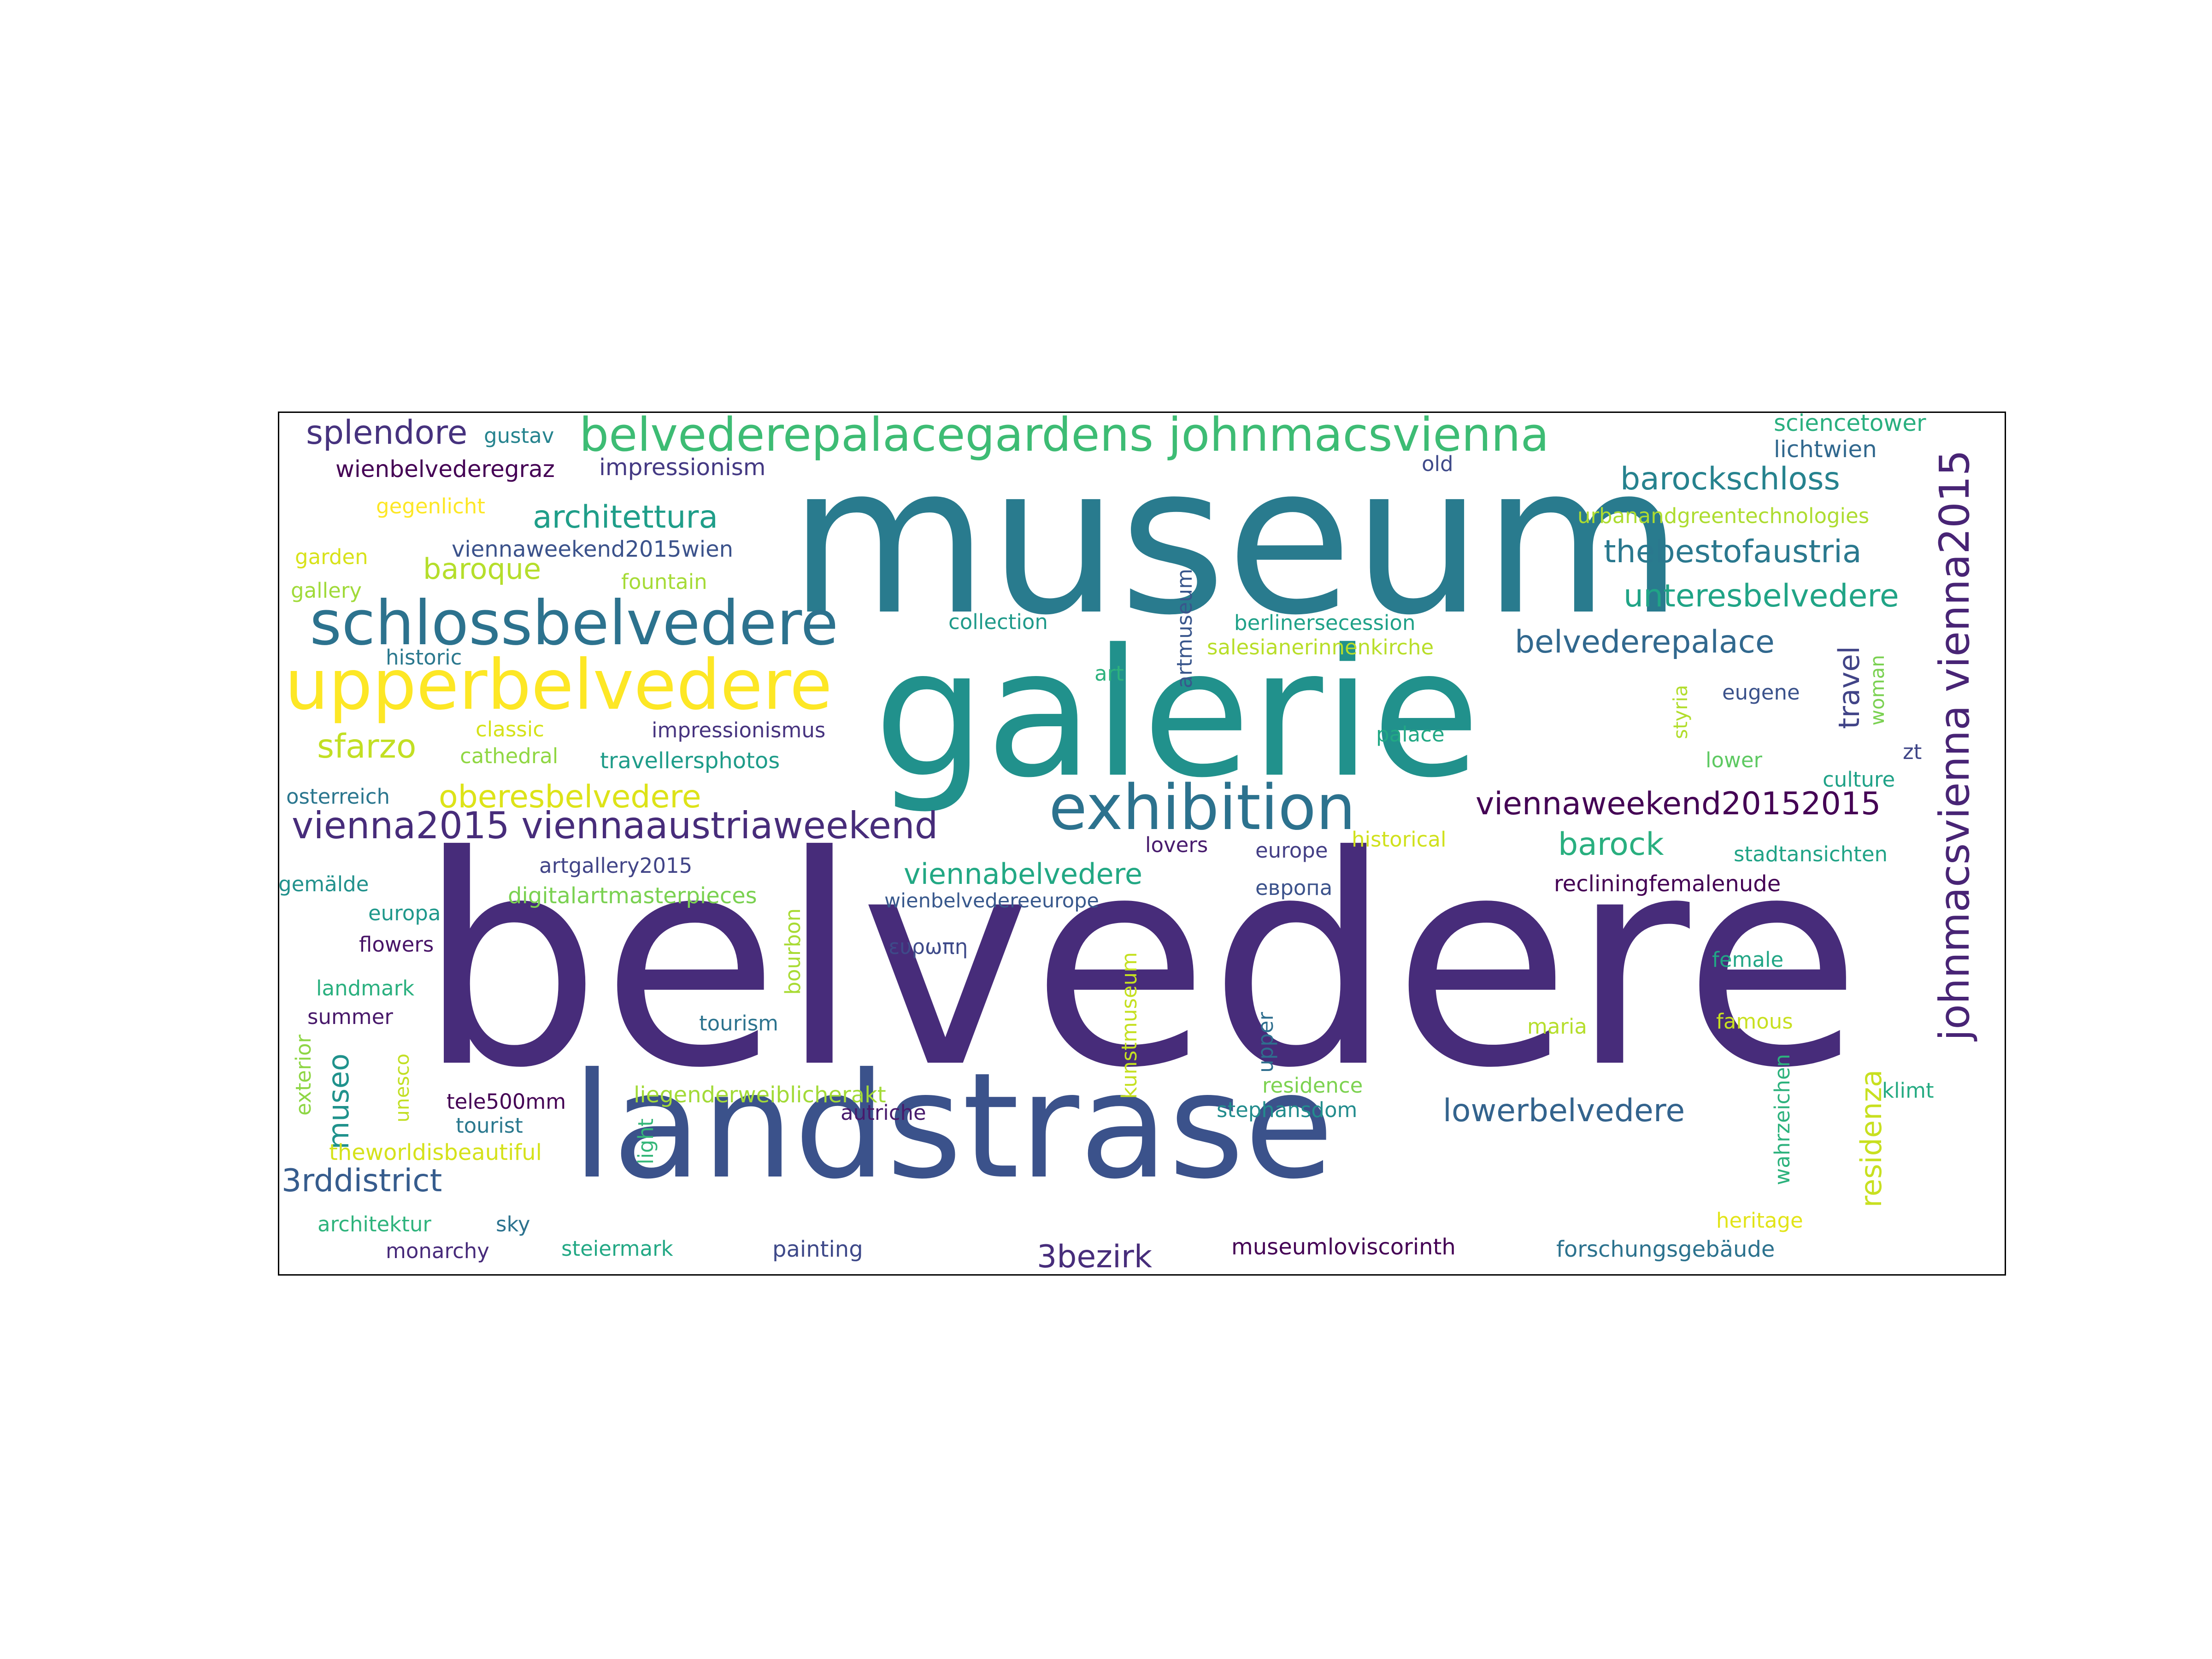 This screenshot has width=2212, height=1659. I want to click on word-evropa: европа, so click(1294, 888).